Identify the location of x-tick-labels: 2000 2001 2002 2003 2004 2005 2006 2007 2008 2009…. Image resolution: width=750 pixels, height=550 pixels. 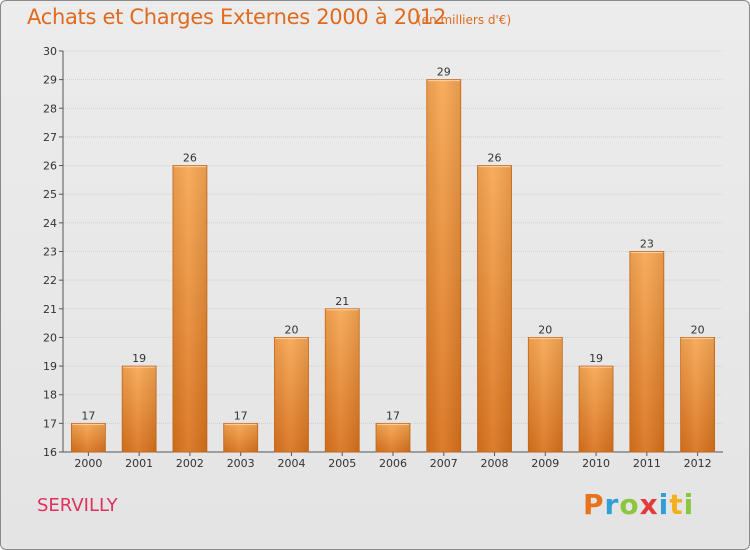
(392, 463).